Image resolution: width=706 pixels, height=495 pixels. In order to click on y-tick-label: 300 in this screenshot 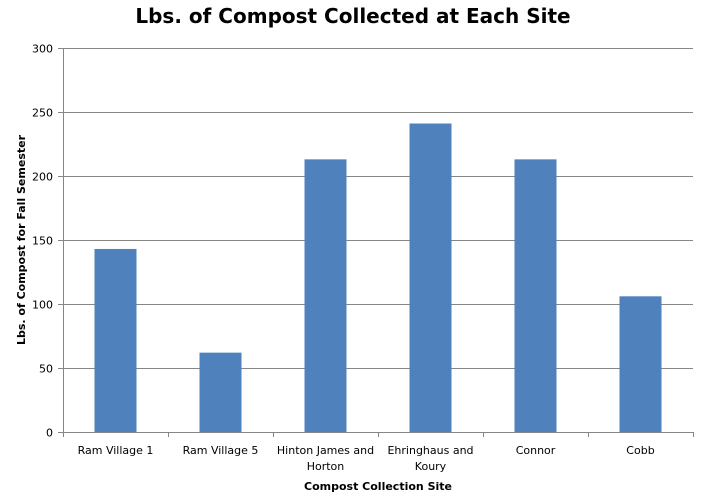, I will do `click(42, 49)`.